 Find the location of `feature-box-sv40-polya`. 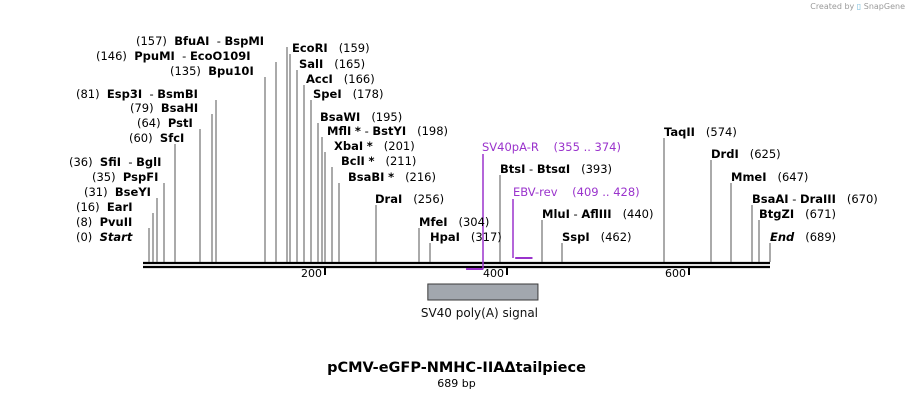

feature-box-sv40-polya is located at coordinates (483, 292).